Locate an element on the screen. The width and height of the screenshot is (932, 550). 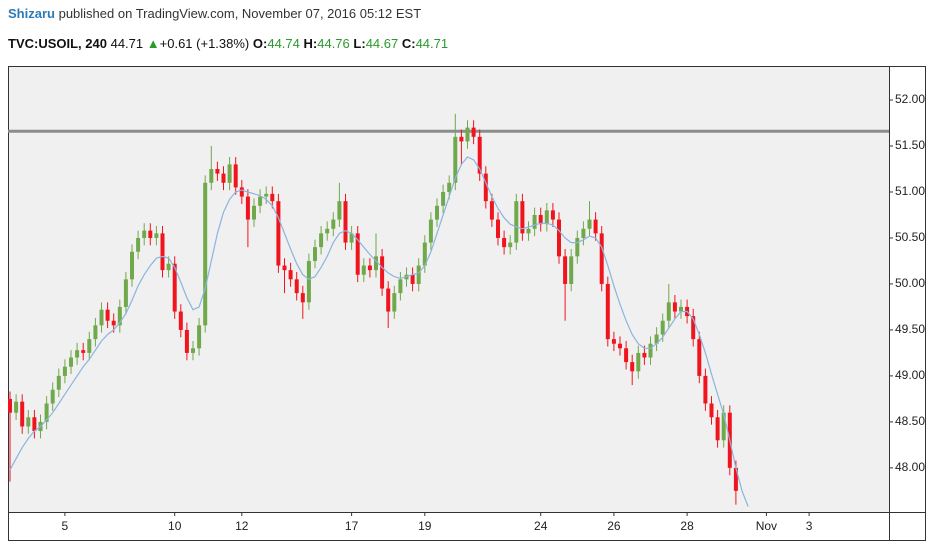
y-tick-label: 49.00 is located at coordinates (910, 375).